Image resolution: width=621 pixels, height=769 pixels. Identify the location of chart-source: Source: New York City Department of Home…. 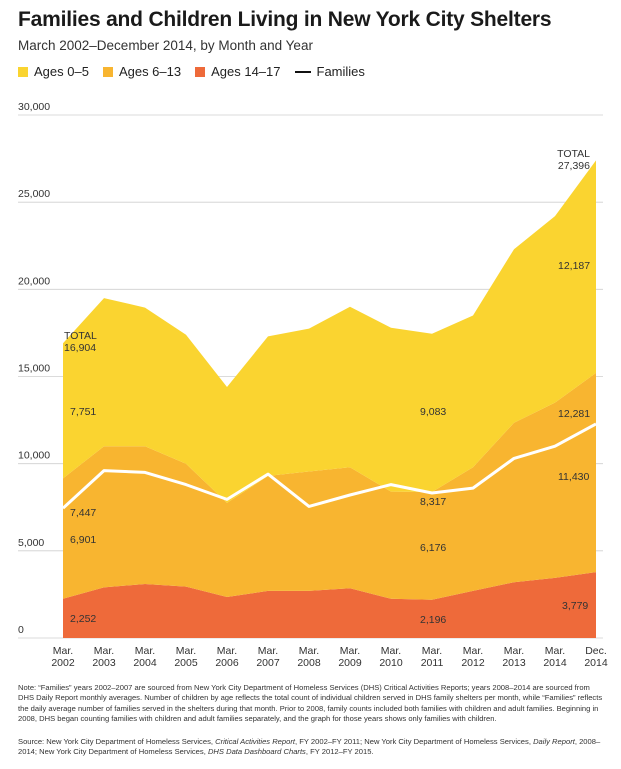
(310, 747).